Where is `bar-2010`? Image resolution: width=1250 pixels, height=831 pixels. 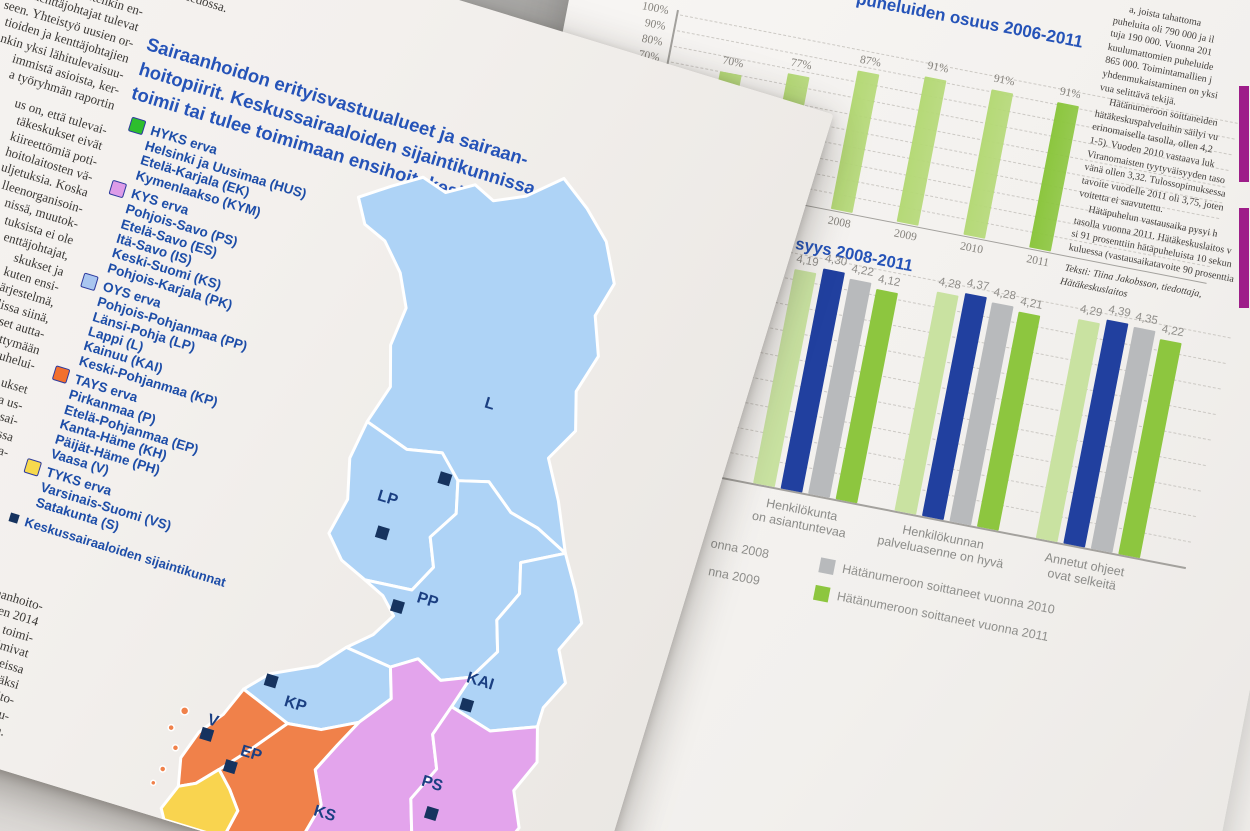 bar-2010 is located at coordinates (987, 164).